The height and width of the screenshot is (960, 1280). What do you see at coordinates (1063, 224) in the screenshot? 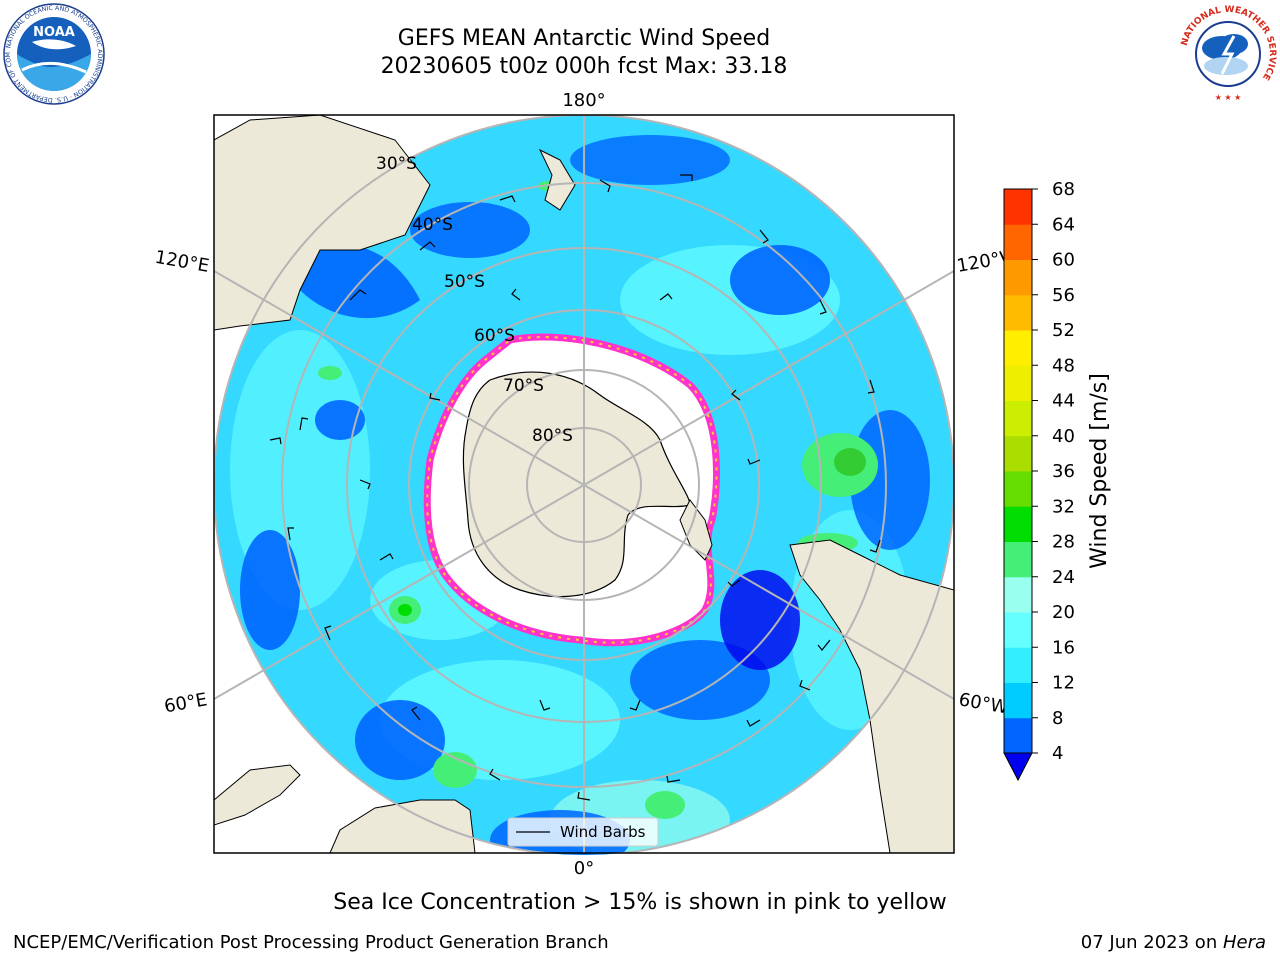
I see `colorbar-tick-label: 64` at bounding box center [1063, 224].